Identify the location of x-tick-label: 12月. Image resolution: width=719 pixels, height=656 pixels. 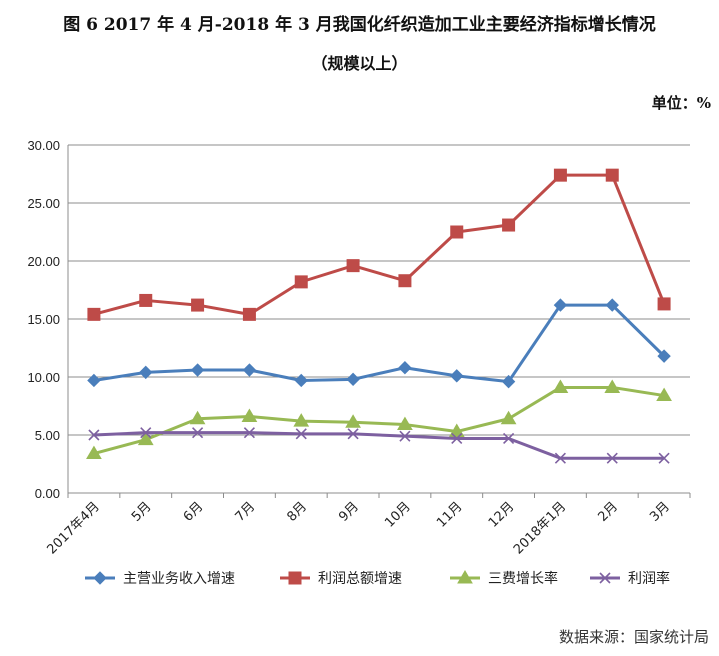
(501, 514).